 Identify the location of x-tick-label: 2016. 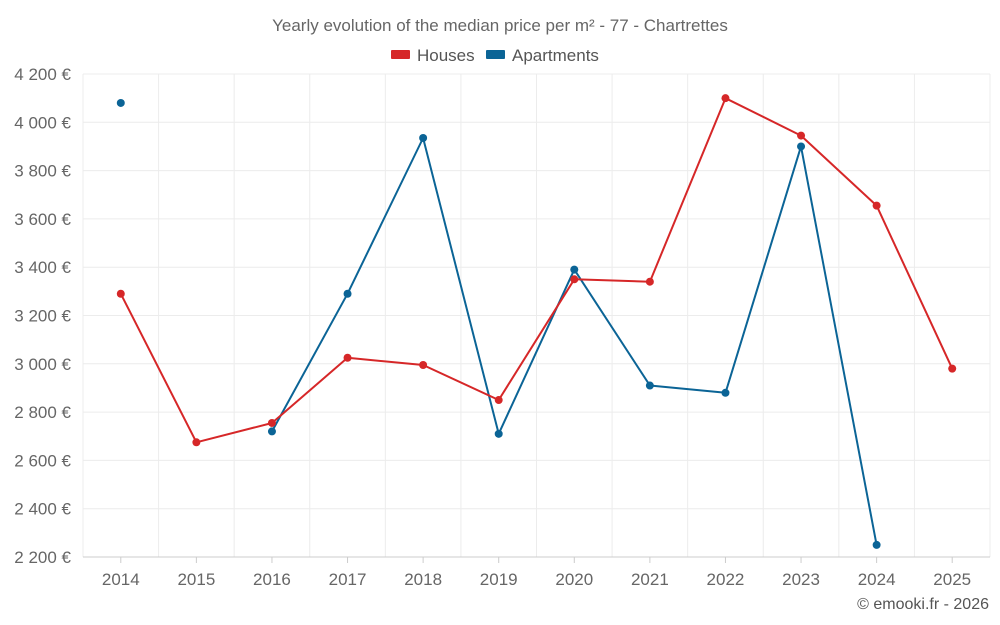
(272, 579).